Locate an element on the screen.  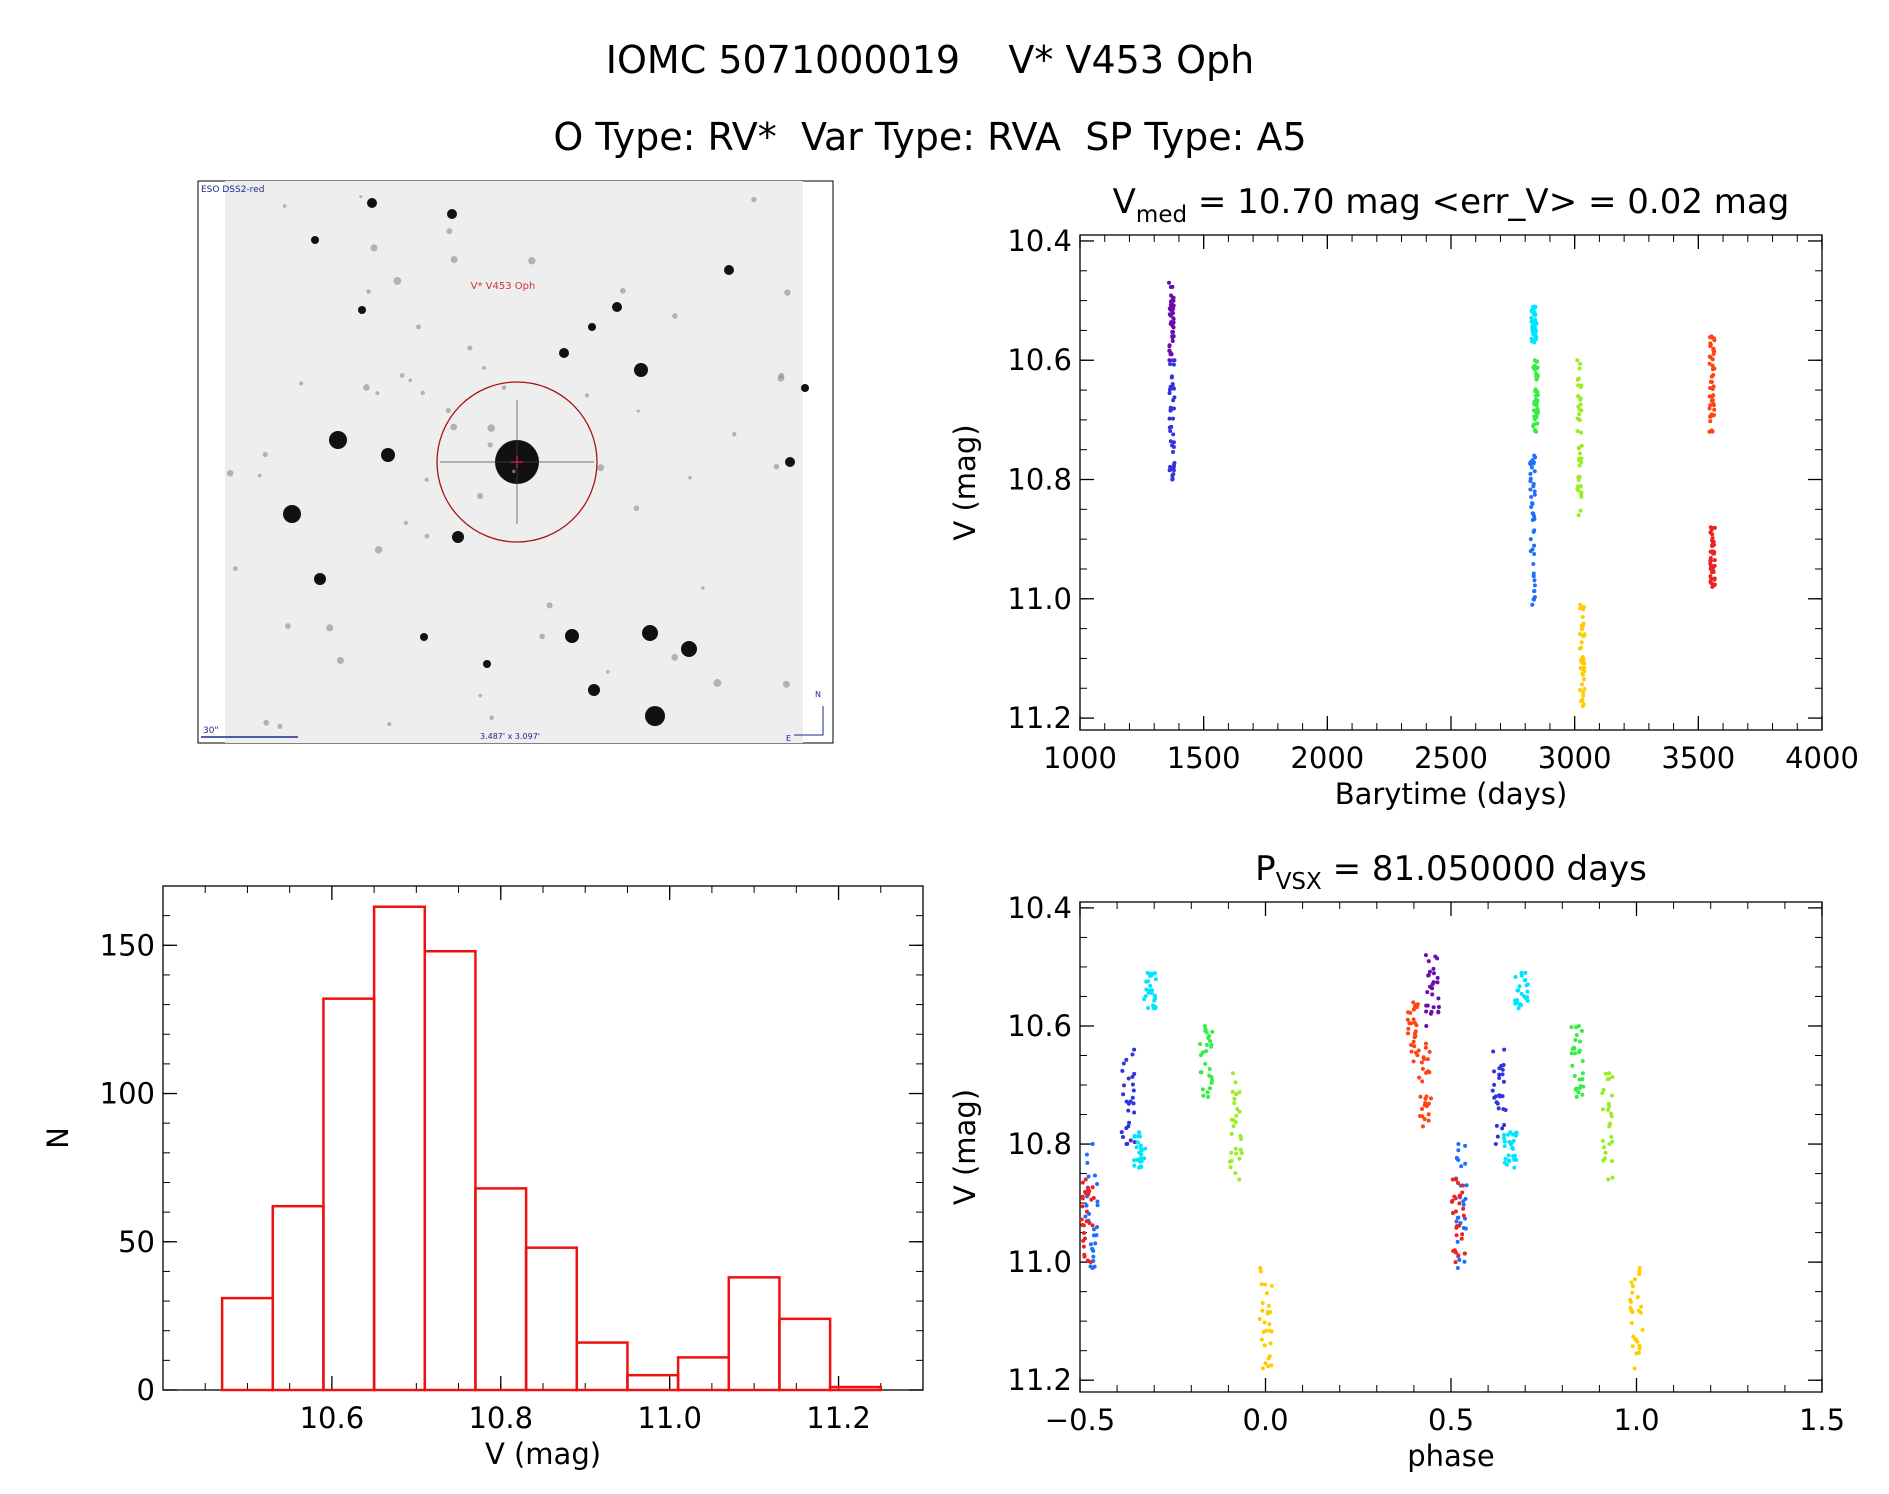
x-tick-label: 11.2 is located at coordinates (838, 1418).